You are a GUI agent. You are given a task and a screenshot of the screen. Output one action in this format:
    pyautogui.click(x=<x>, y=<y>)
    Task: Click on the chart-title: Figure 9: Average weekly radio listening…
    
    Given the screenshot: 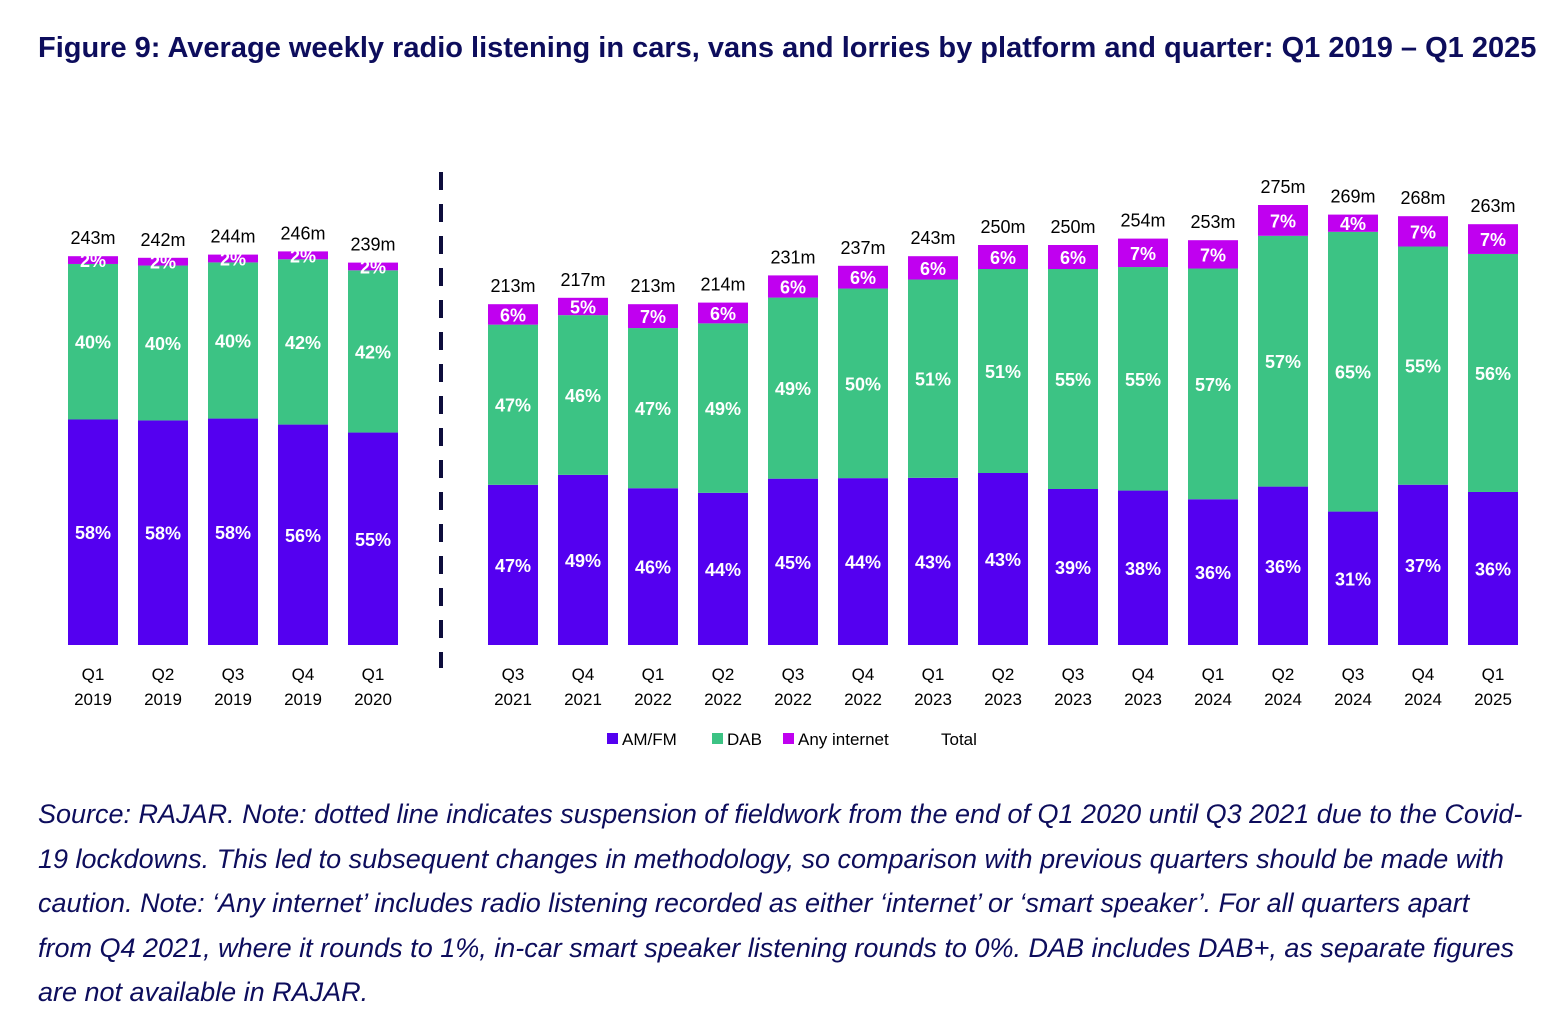 What is the action you would take?
    pyautogui.click(x=787, y=48)
    